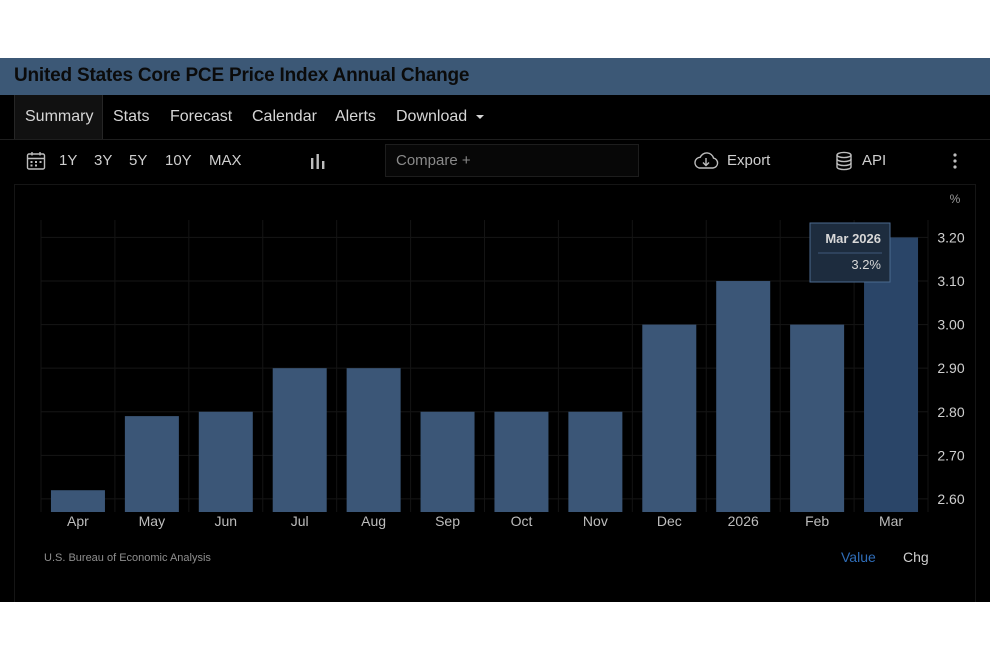 This screenshot has height=660, width=990. I want to click on bar-dec, so click(669, 418).